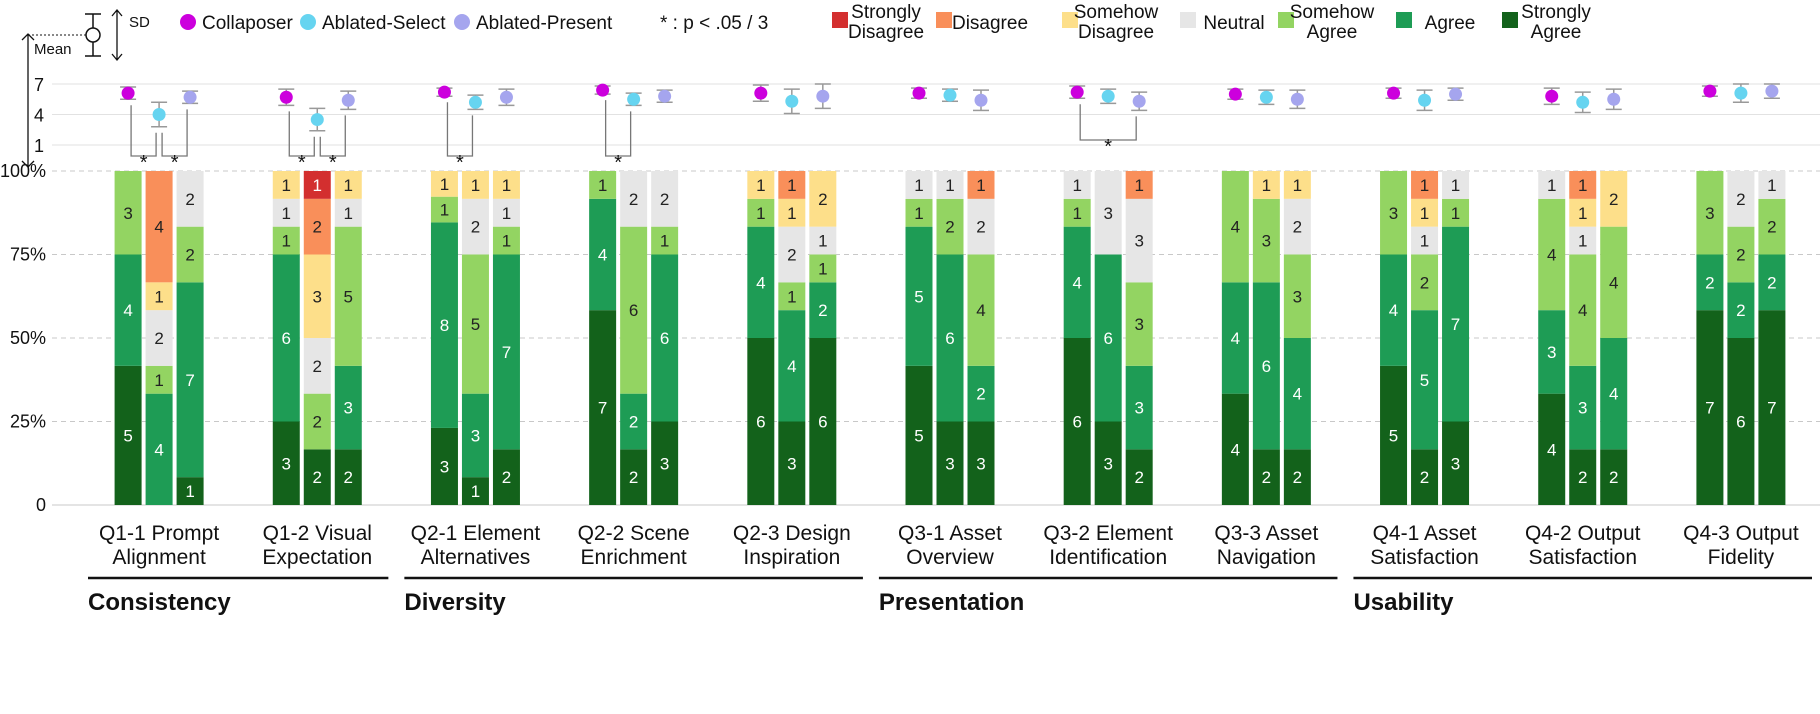  I want to click on question-label: Enrichment, so click(634, 557).